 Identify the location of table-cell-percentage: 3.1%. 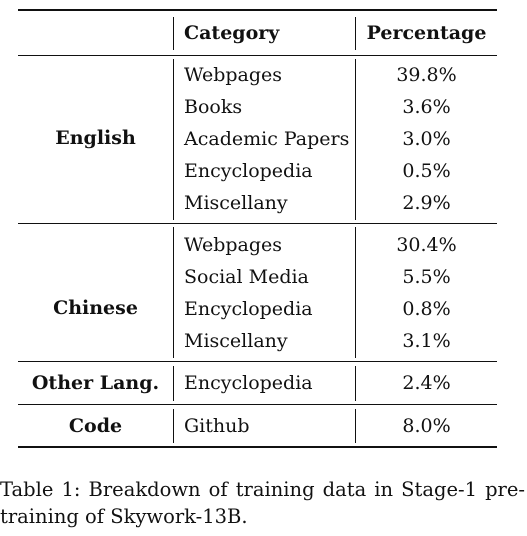
(426, 341).